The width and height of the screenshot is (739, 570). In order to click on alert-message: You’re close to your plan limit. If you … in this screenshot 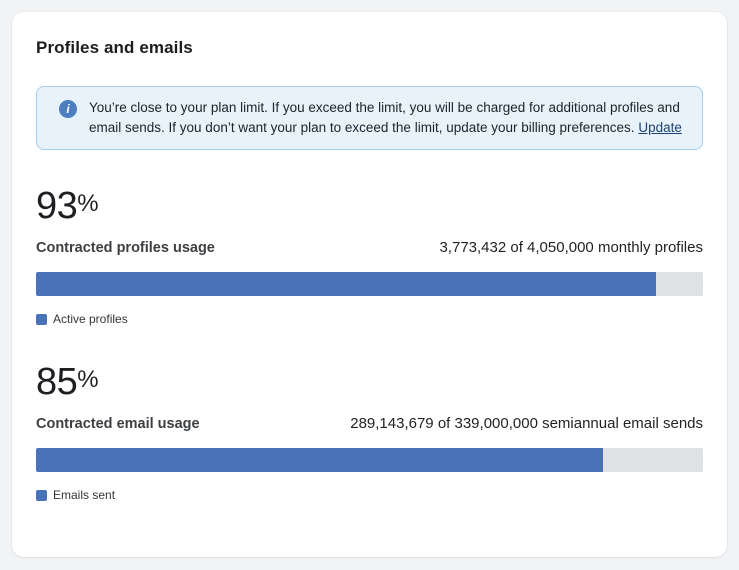, I will do `click(387, 118)`.